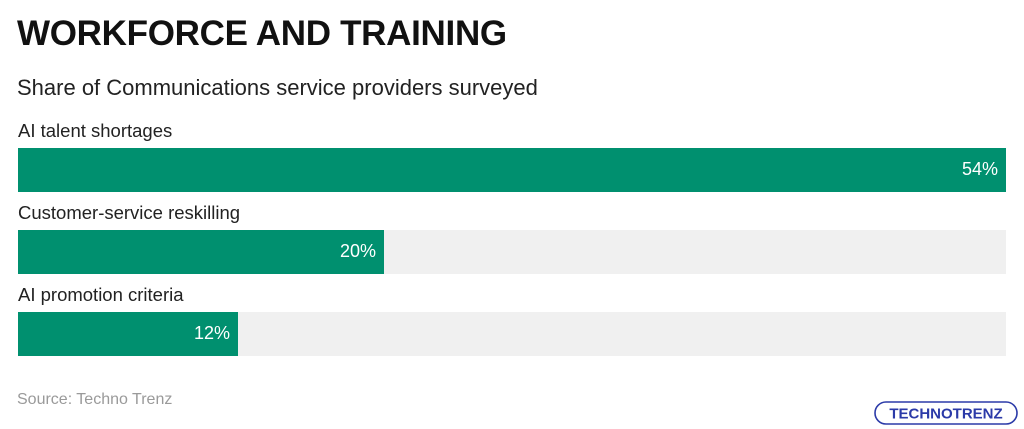 The width and height of the screenshot is (1024, 429). I want to click on bar-track: 54%, so click(512, 170).